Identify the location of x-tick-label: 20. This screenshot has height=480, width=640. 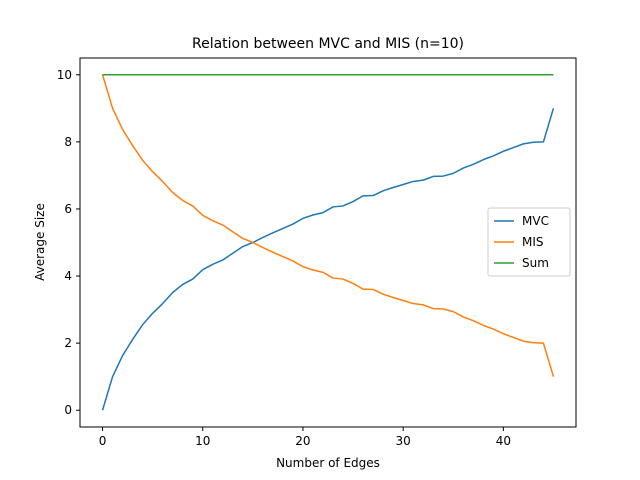
(302, 441).